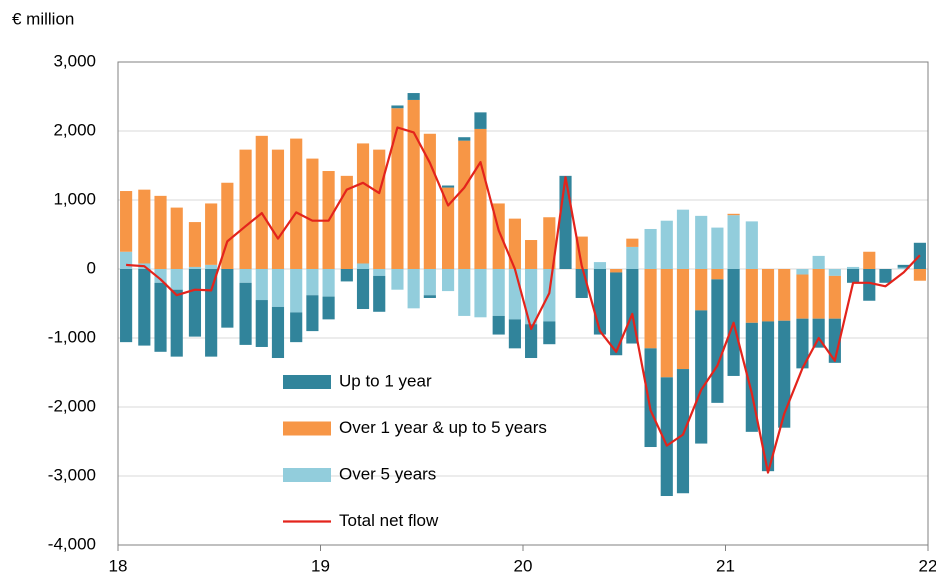 The image size is (936, 580). What do you see at coordinates (387, 473) in the screenshot?
I see `legend-label: Over 5 years` at bounding box center [387, 473].